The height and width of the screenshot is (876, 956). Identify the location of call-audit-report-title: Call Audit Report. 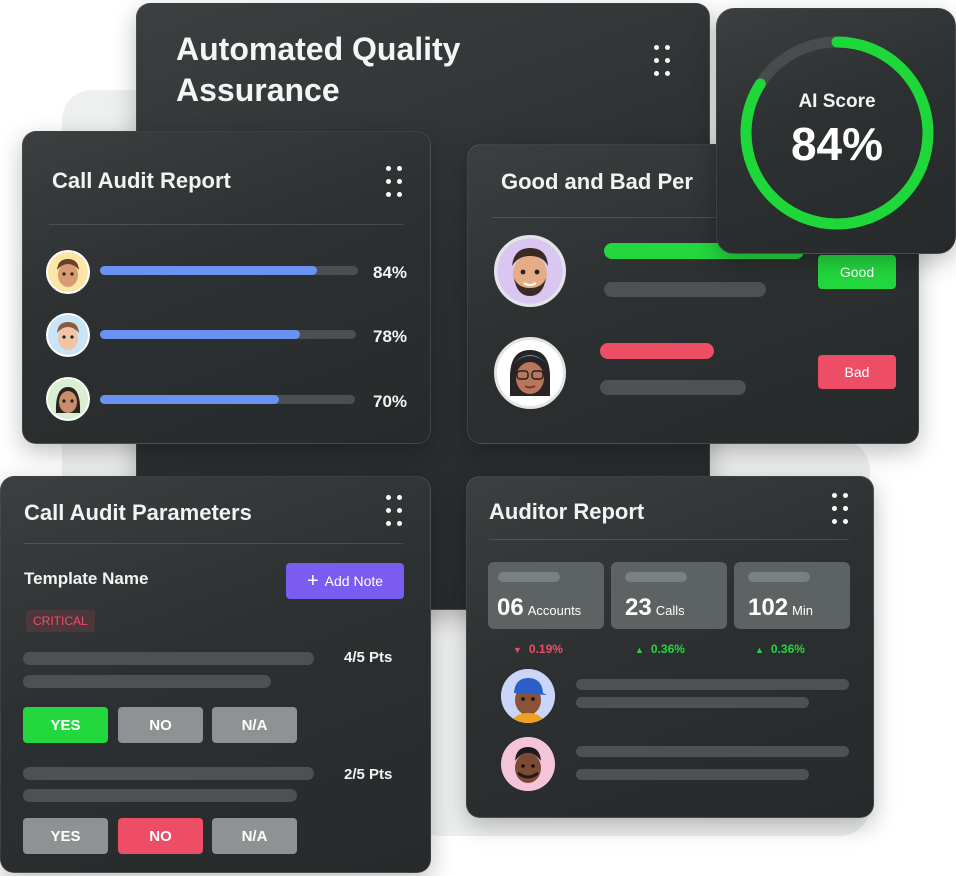
(141, 180).